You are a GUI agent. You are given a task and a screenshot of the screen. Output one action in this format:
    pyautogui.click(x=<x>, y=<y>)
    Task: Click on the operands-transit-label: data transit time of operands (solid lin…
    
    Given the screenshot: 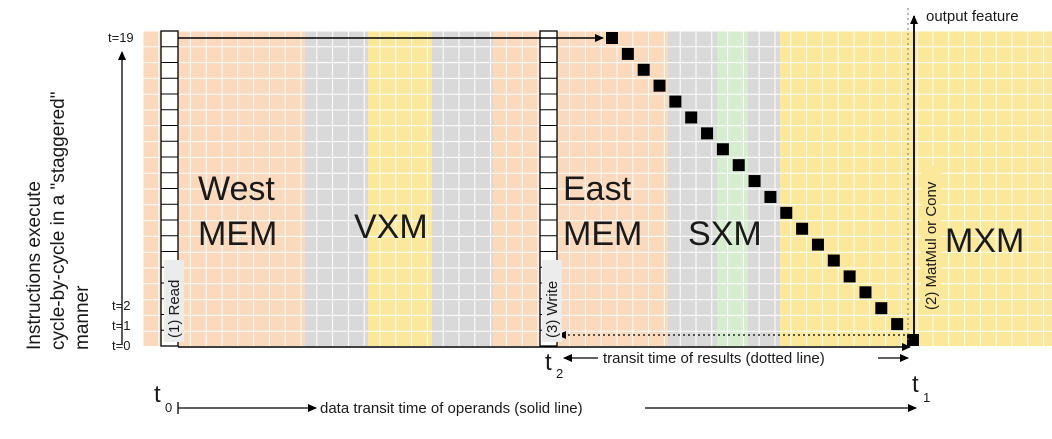 What is the action you would take?
    pyautogui.click(x=451, y=408)
    